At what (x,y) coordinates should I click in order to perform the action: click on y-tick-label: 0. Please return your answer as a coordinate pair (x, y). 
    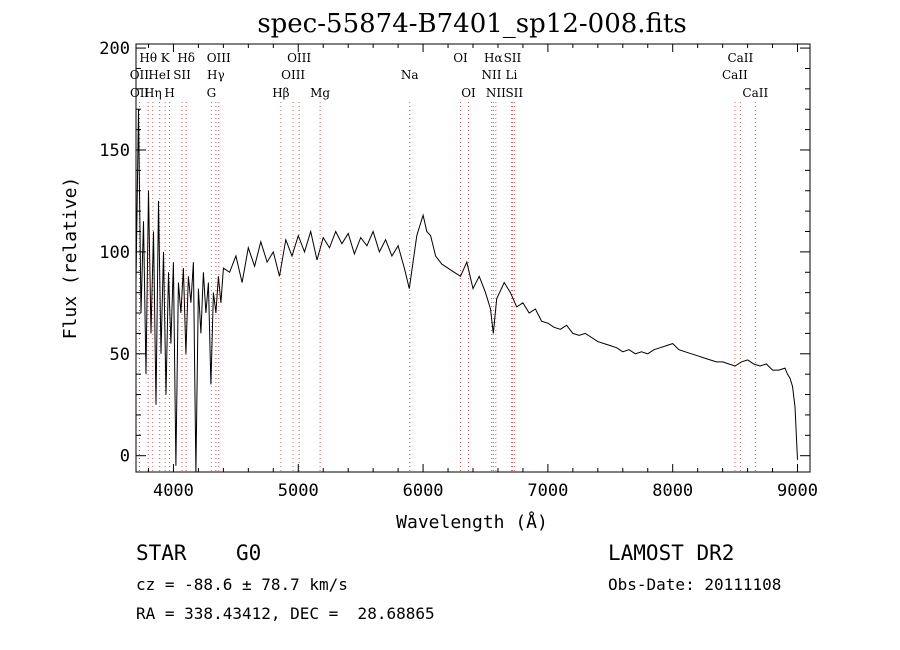
    Looking at the image, I should click on (125, 457).